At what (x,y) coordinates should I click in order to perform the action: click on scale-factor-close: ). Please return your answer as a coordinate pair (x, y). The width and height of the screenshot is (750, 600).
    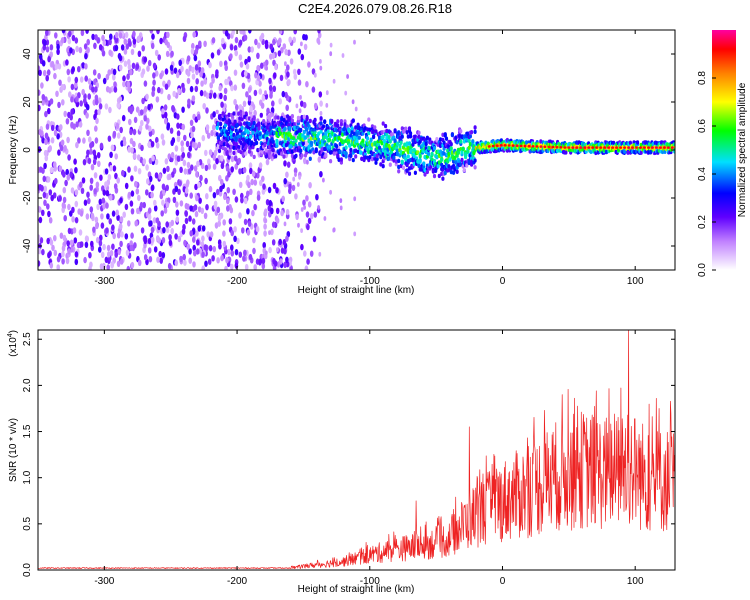
    Looking at the image, I should click on (13, 331).